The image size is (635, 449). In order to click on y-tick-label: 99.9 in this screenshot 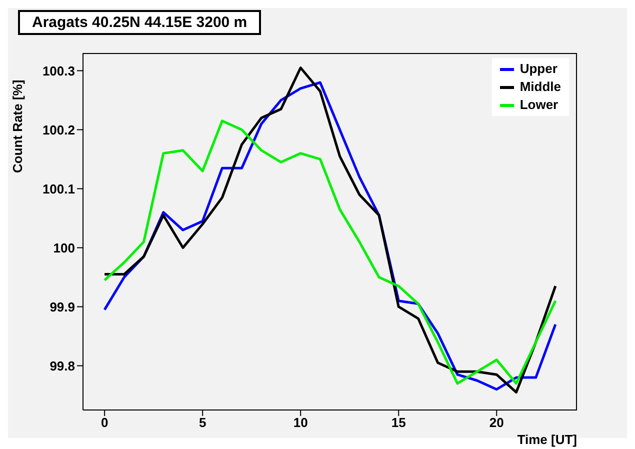, I will do `click(62, 306)`.